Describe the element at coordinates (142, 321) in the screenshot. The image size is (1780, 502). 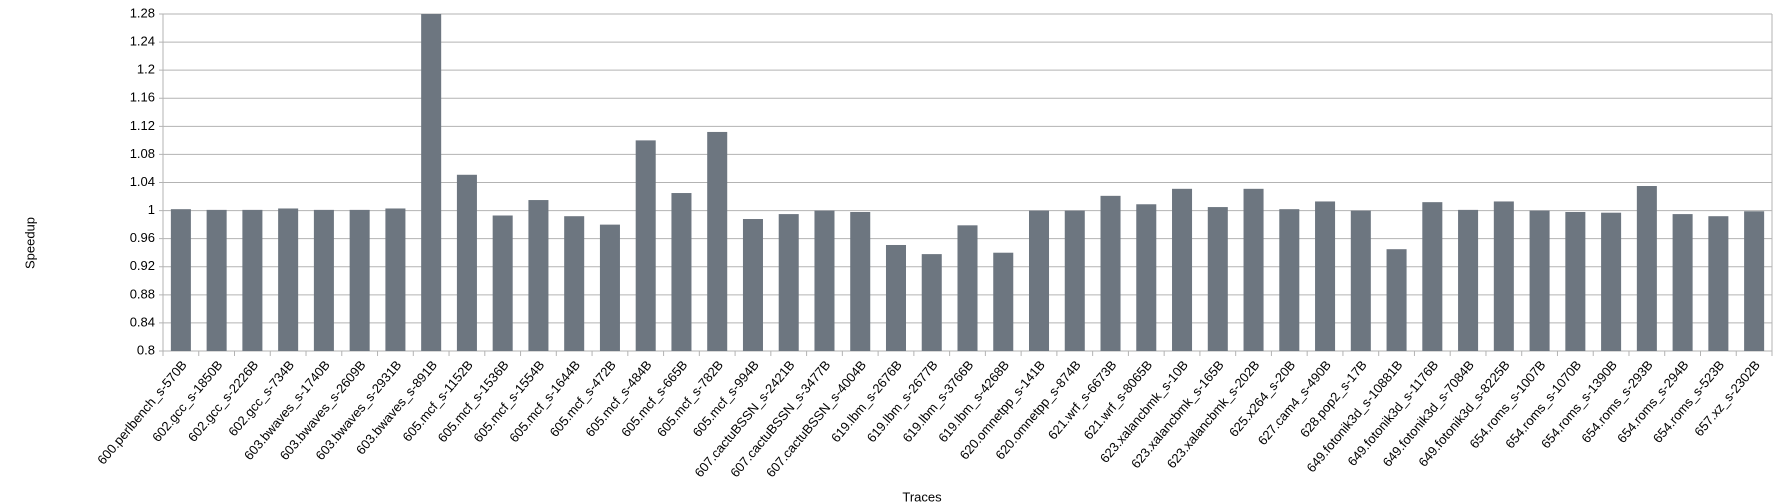
I see `y-tick-label: 0.84` at that location.